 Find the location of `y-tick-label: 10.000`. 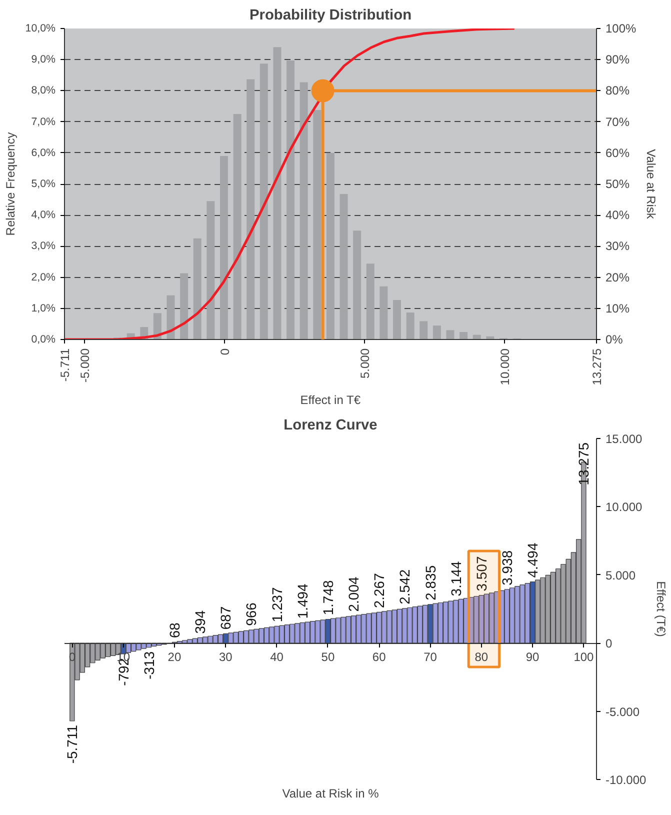

y-tick-label: 10.000 is located at coordinates (624, 507).